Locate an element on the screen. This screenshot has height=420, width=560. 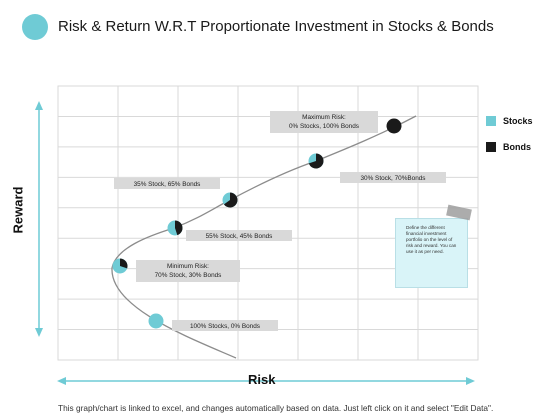
data-label: Maximum Risk: is located at coordinates (324, 117).